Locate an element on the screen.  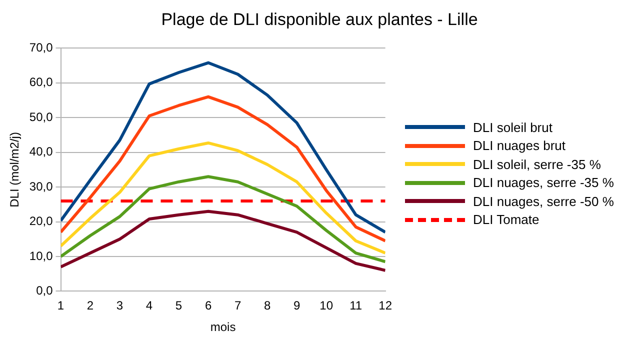
x-tick-label: 2 is located at coordinates (90, 305).